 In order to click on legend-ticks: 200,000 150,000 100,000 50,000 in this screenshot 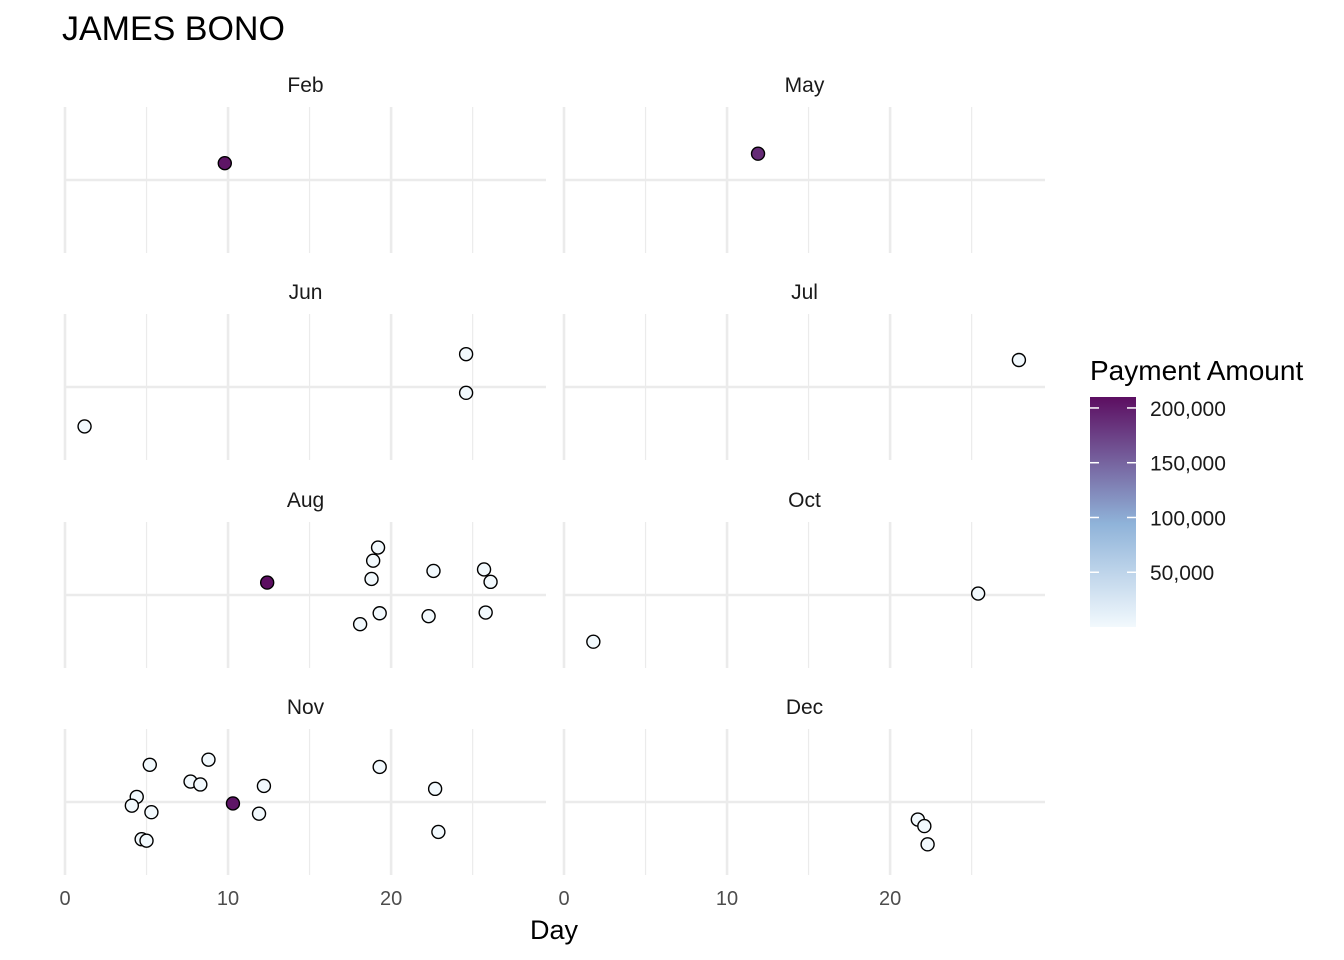, I will do `click(1158, 491)`.